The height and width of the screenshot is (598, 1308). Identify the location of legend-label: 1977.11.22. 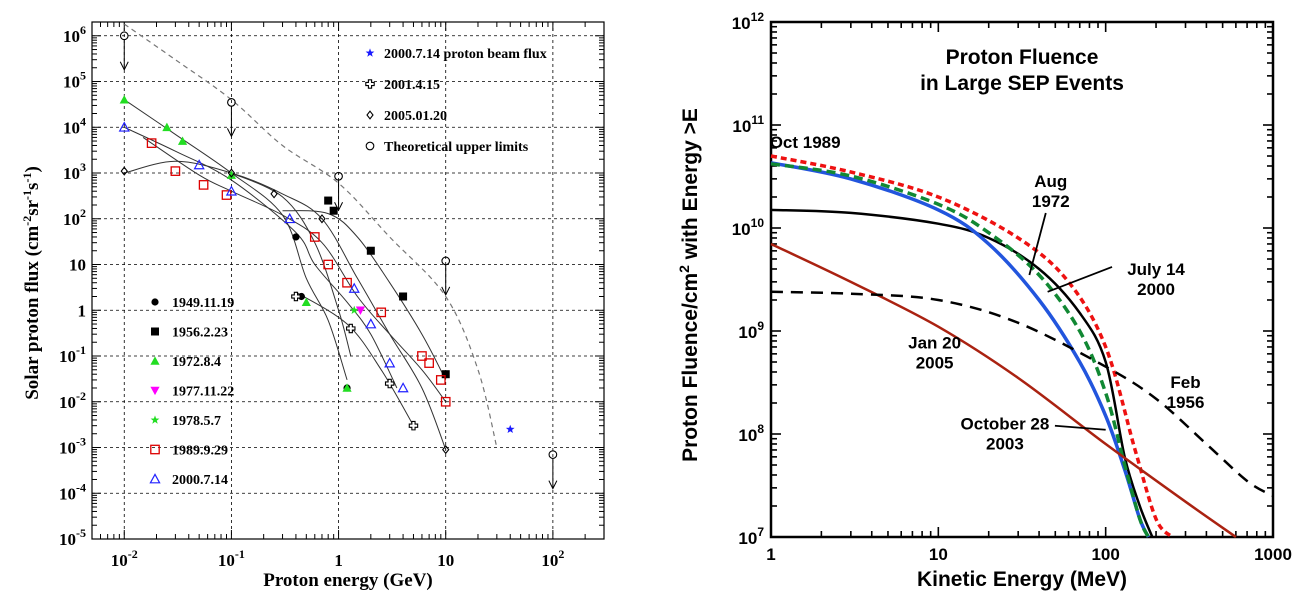
(203, 392).